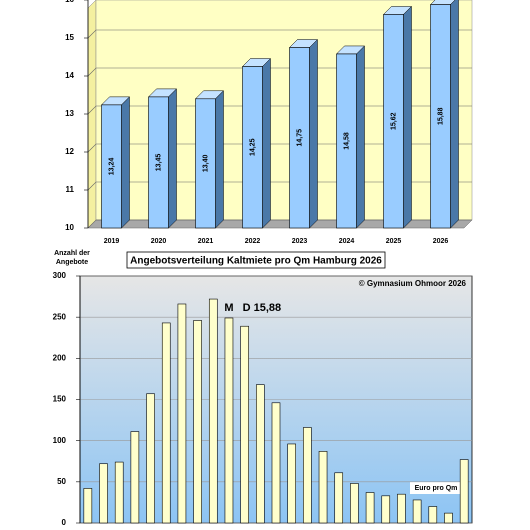 This screenshot has width=530, height=530. I want to click on y-tick-label: 16, so click(69, 2).